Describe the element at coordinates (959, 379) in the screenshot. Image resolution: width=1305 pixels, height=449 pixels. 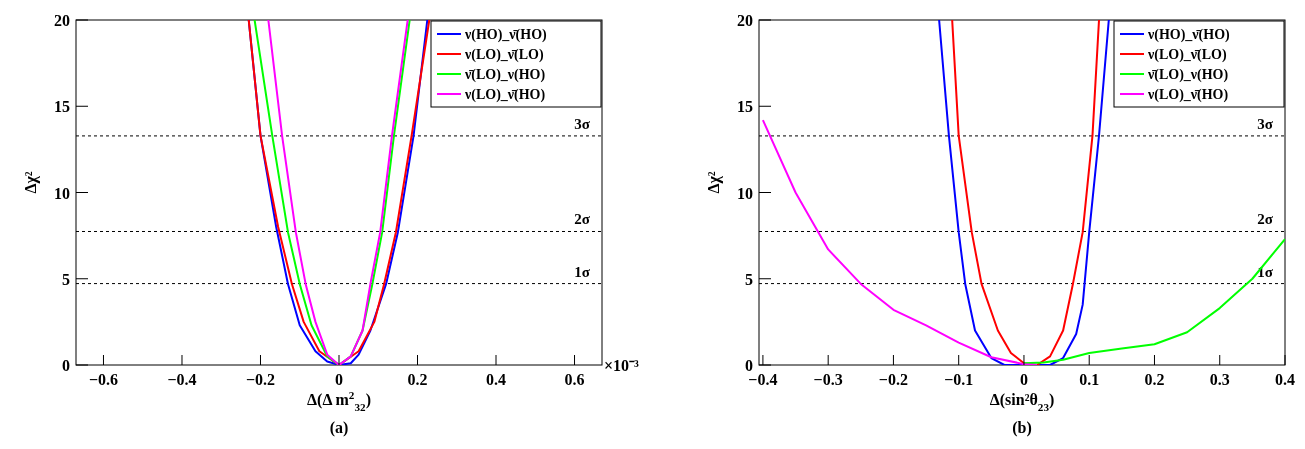
I see `x-tick-label: −0.1` at that location.